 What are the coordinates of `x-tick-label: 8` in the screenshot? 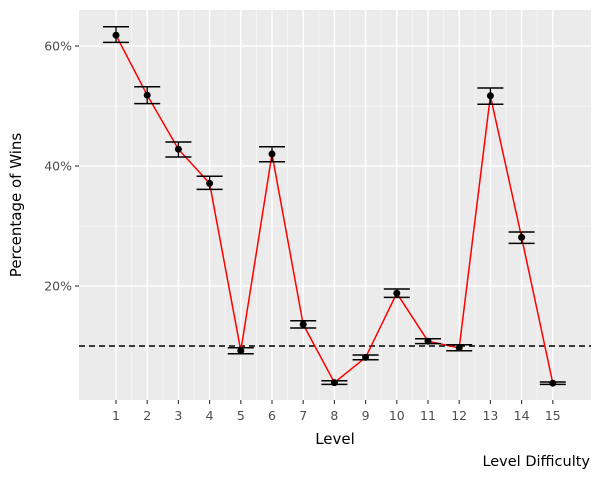 It's located at (334, 415).